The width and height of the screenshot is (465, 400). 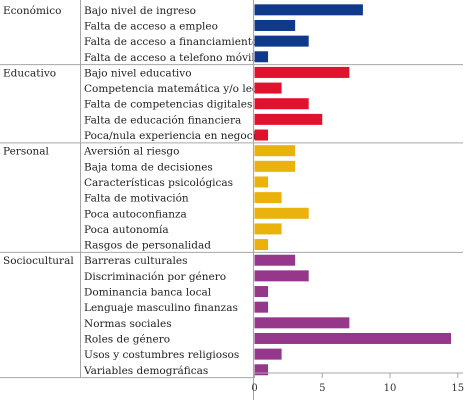 What do you see at coordinates (138, 73) in the screenshot?
I see `category-label: Bajo nivel educativo` at bounding box center [138, 73].